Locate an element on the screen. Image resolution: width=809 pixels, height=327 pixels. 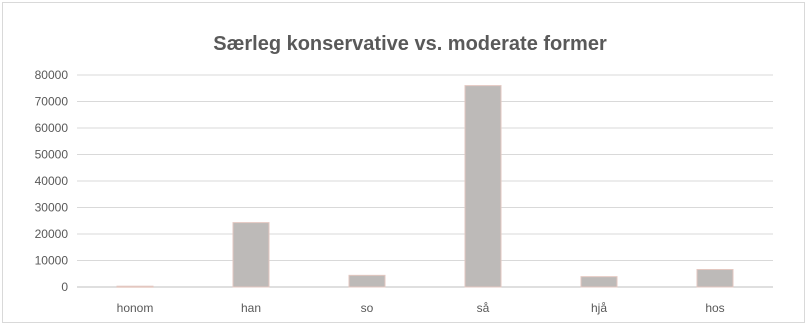
y-tick-label: 10000 is located at coordinates (52, 261).